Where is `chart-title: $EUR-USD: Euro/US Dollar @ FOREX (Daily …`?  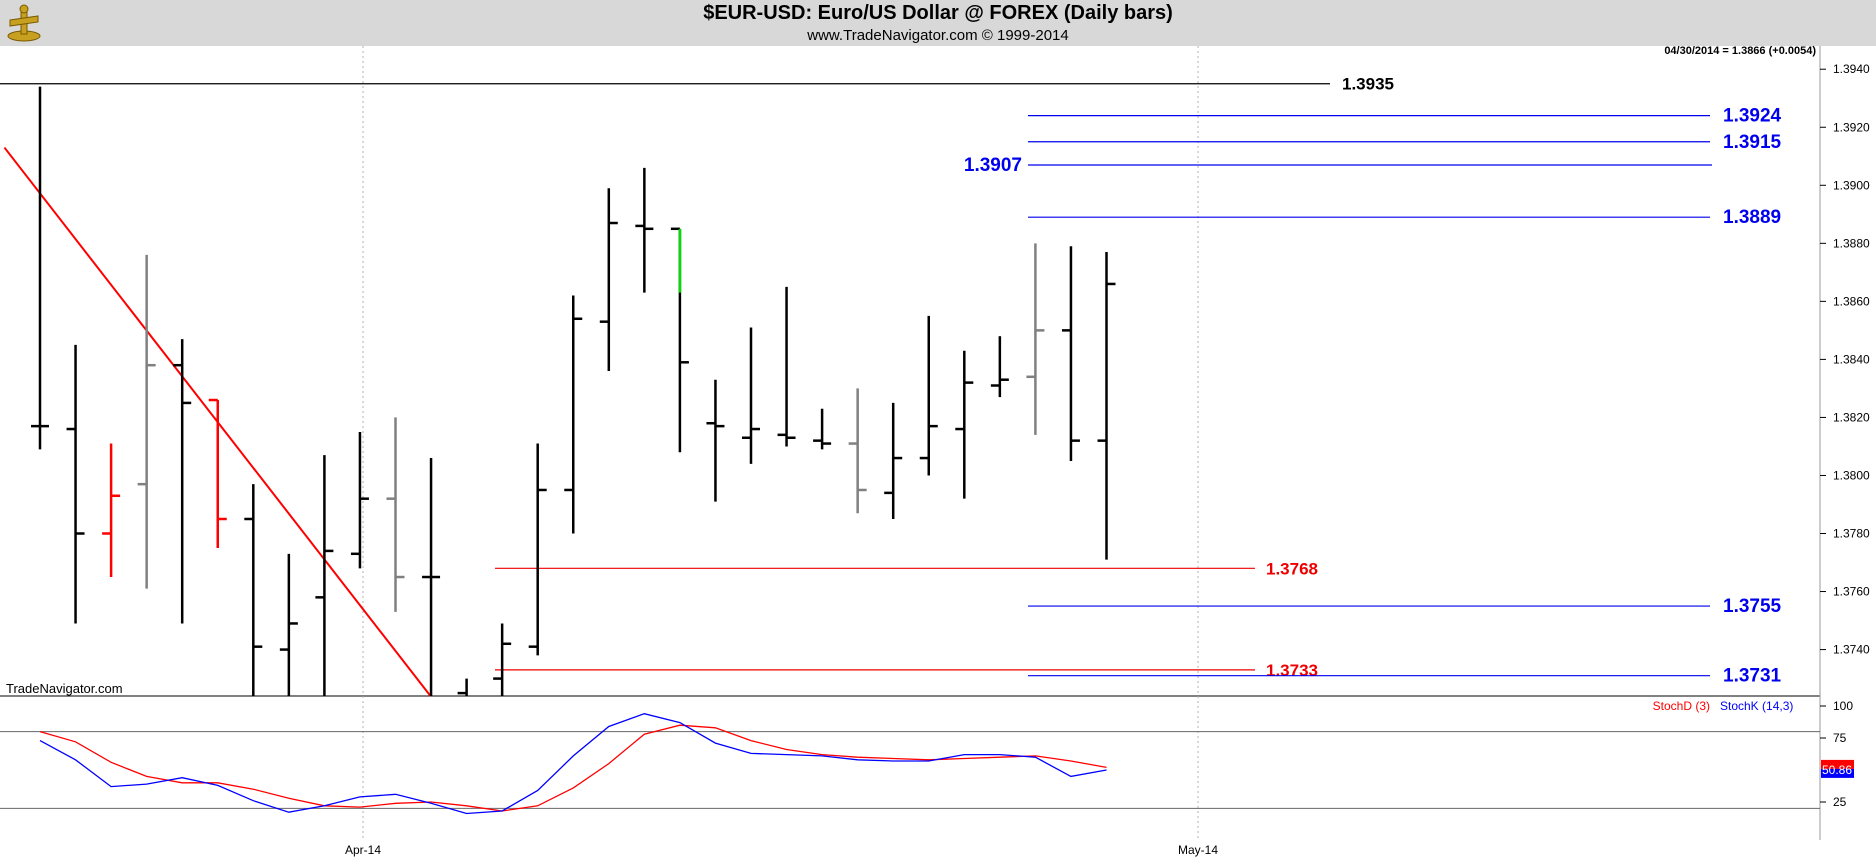
chart-title: $EUR-USD: Euro/US Dollar @ FOREX (Daily … is located at coordinates (938, 13).